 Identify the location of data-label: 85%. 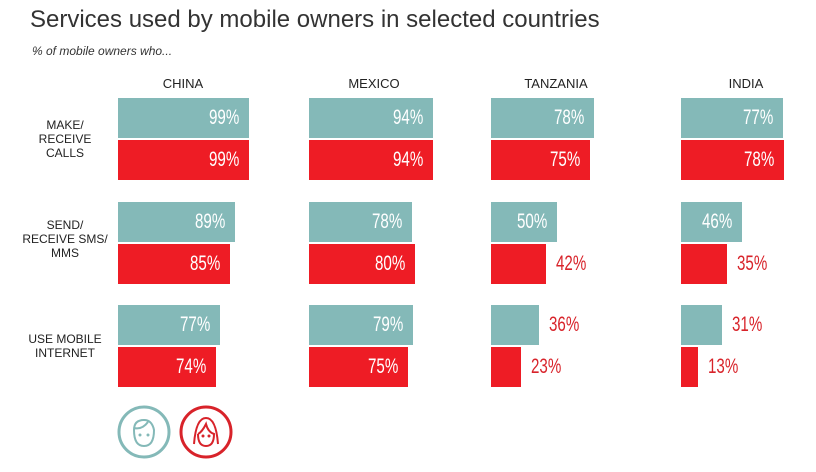
(205, 263).